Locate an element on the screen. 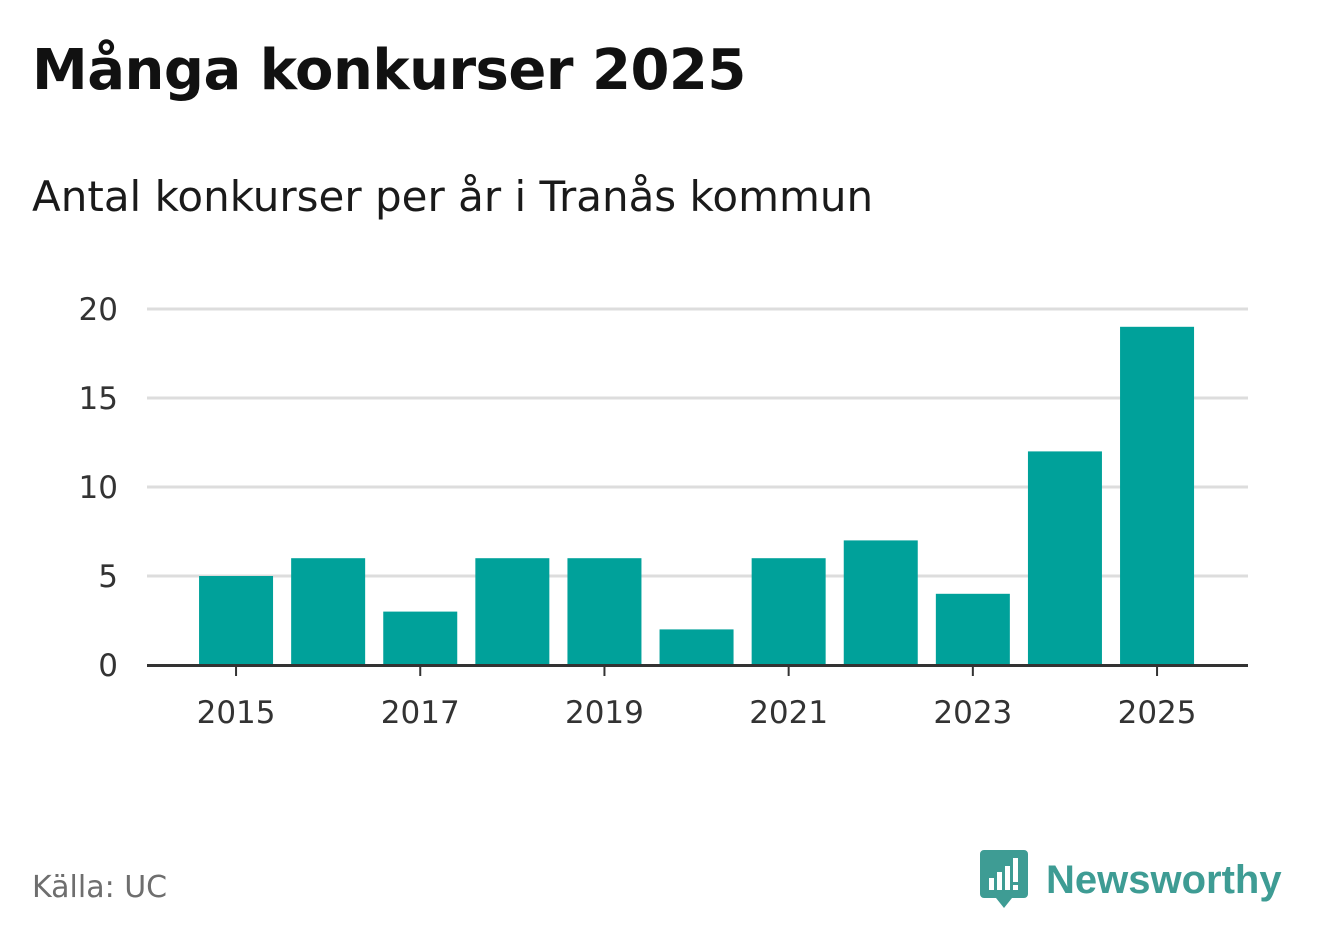 This screenshot has height=939, width=1322. bar-2018 is located at coordinates (512, 611).